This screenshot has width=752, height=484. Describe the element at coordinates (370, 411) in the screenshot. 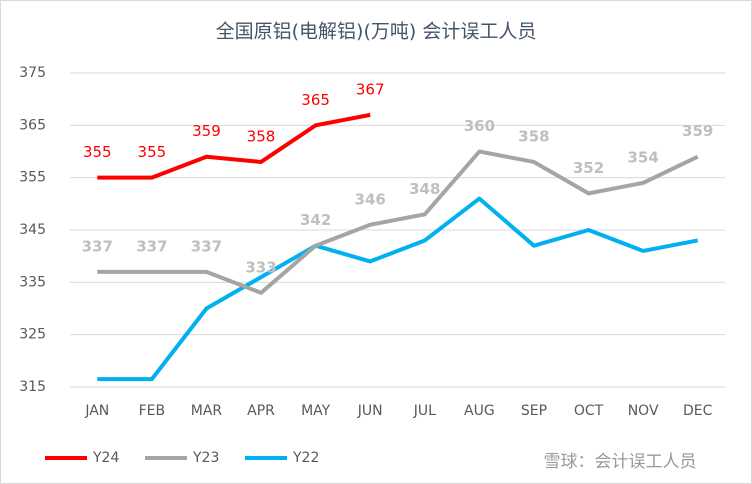

I see `x-tick-label: JUN` at that location.